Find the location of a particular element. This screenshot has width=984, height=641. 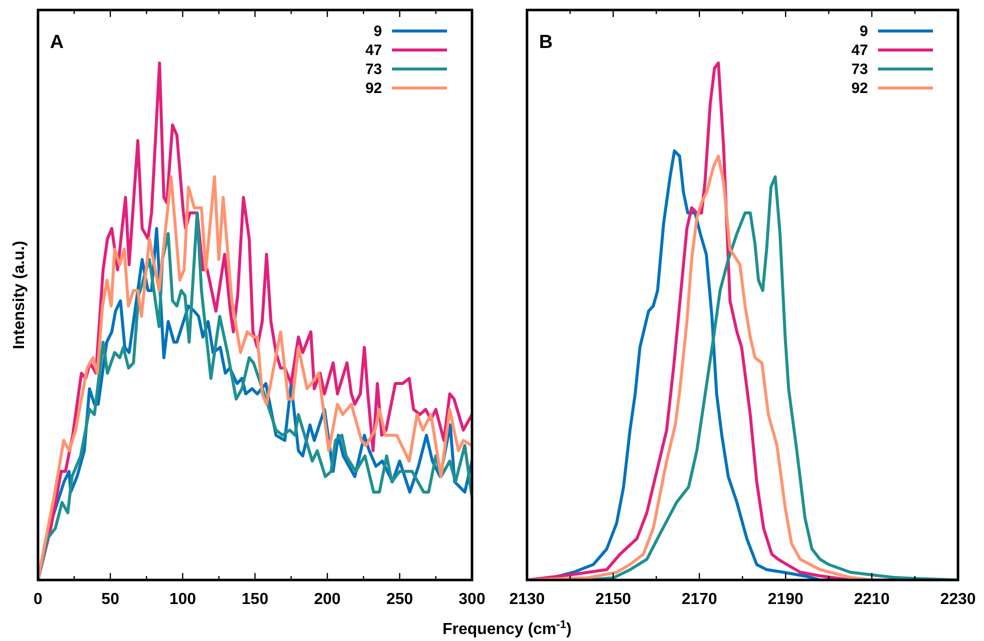

chart-title: A is located at coordinates (57, 42).